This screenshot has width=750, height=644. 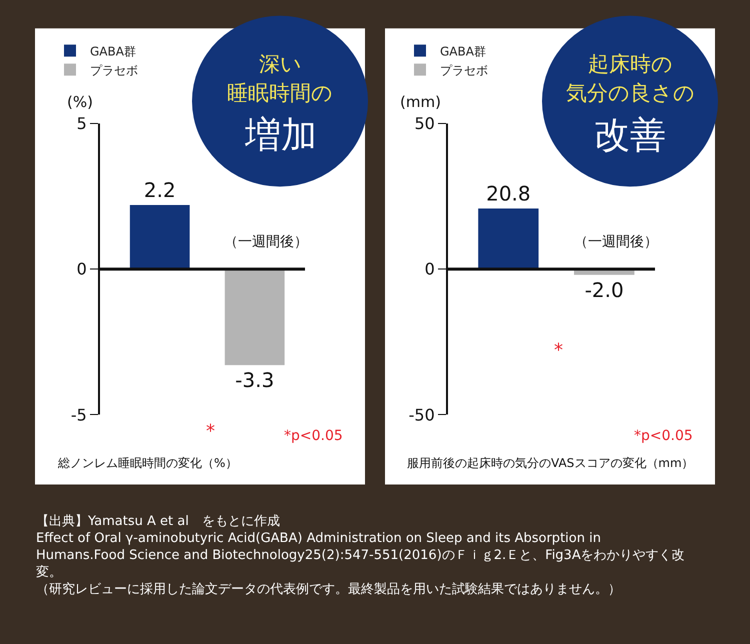 What do you see at coordinates (424, 124) in the screenshot?
I see `y-tick-label: 50` at bounding box center [424, 124].